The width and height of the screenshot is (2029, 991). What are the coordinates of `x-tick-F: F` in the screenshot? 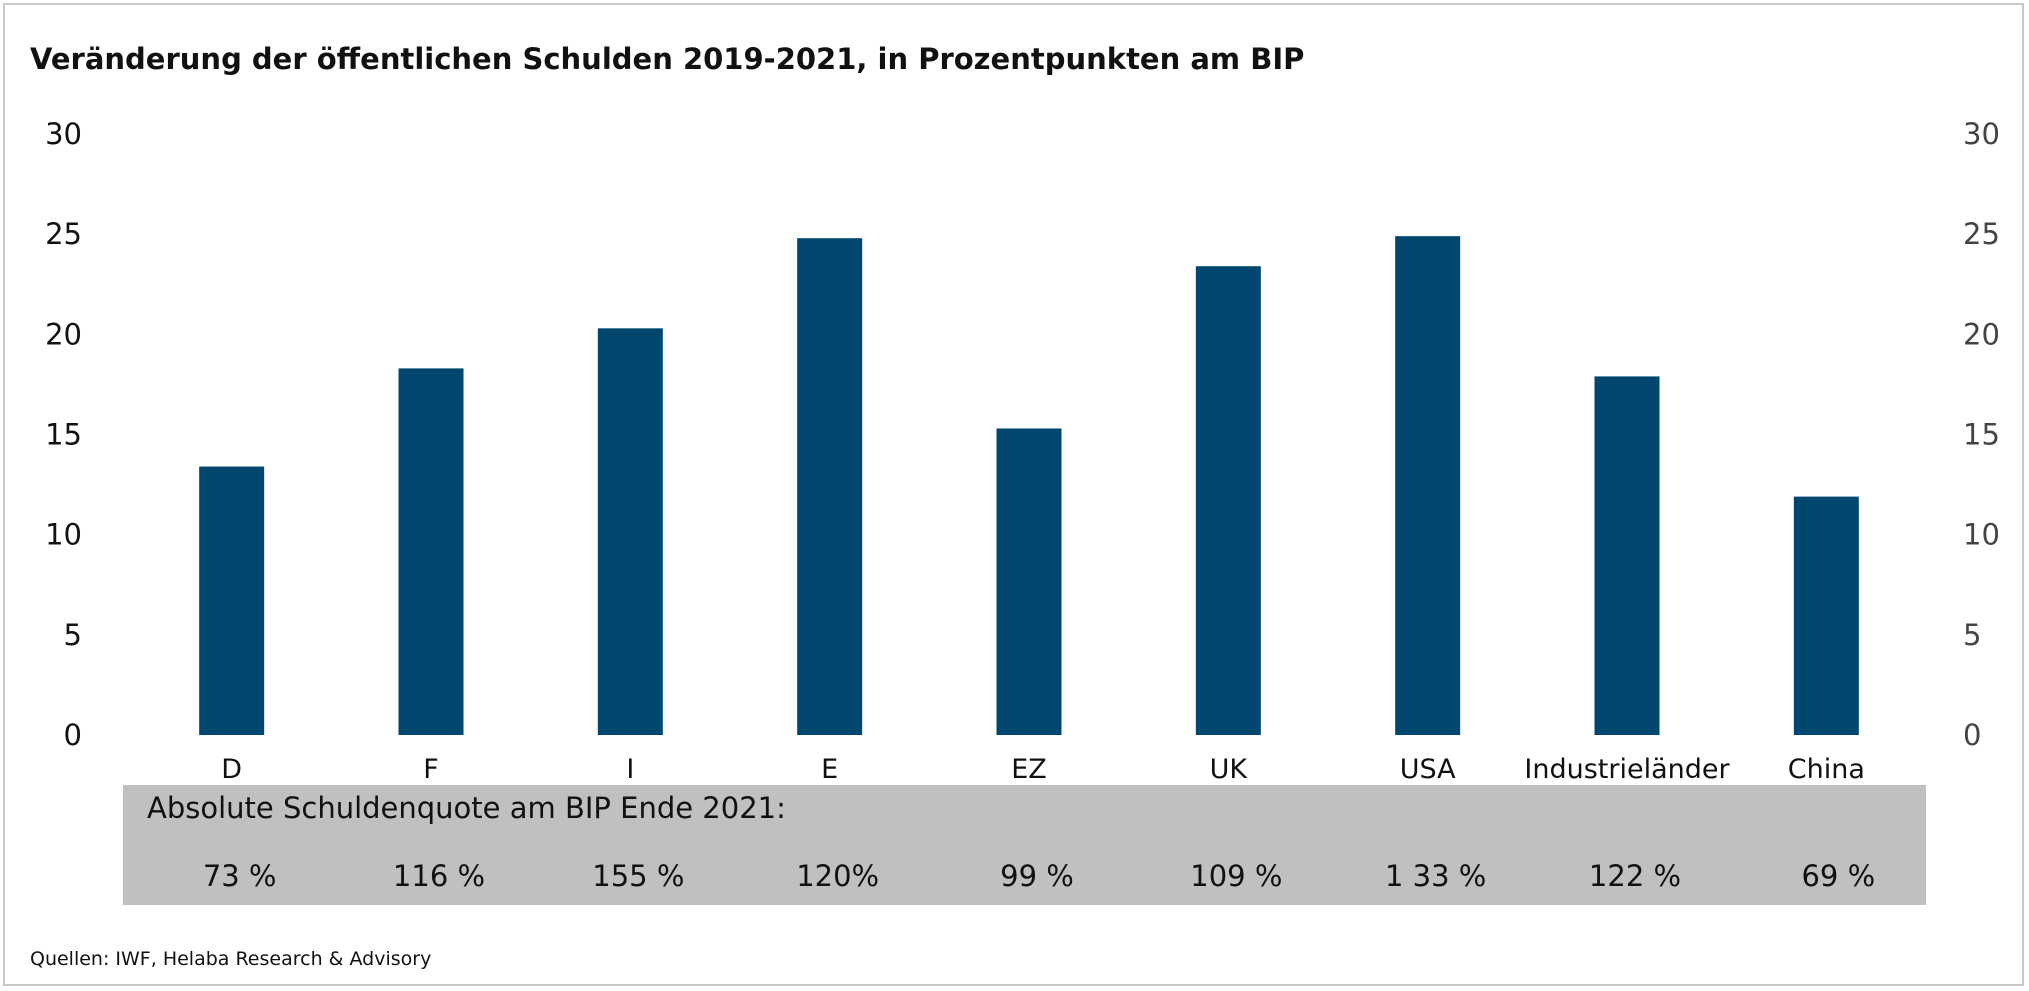 It's located at (431, 769).